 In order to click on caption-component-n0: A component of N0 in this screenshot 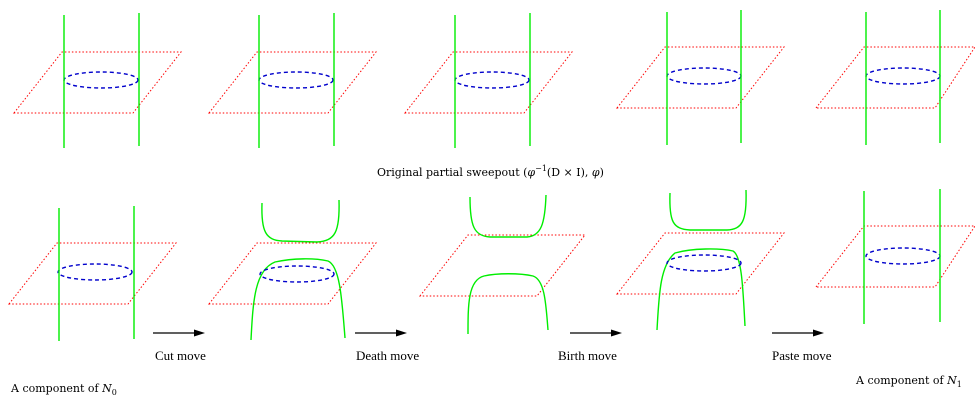, I will do `click(63, 389)`.